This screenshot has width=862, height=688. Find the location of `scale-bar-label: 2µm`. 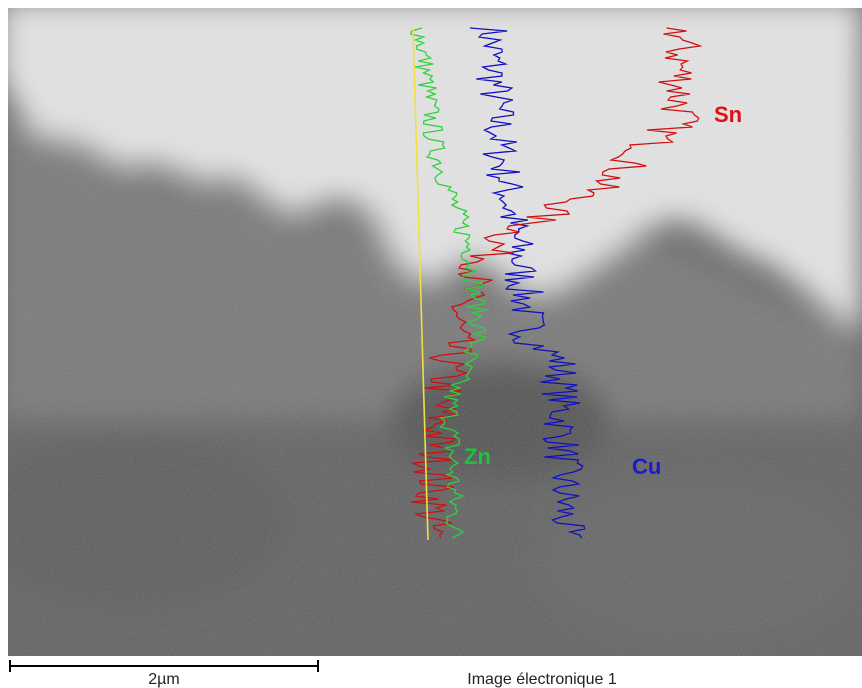

scale-bar-label: 2µm is located at coordinates (163, 679).